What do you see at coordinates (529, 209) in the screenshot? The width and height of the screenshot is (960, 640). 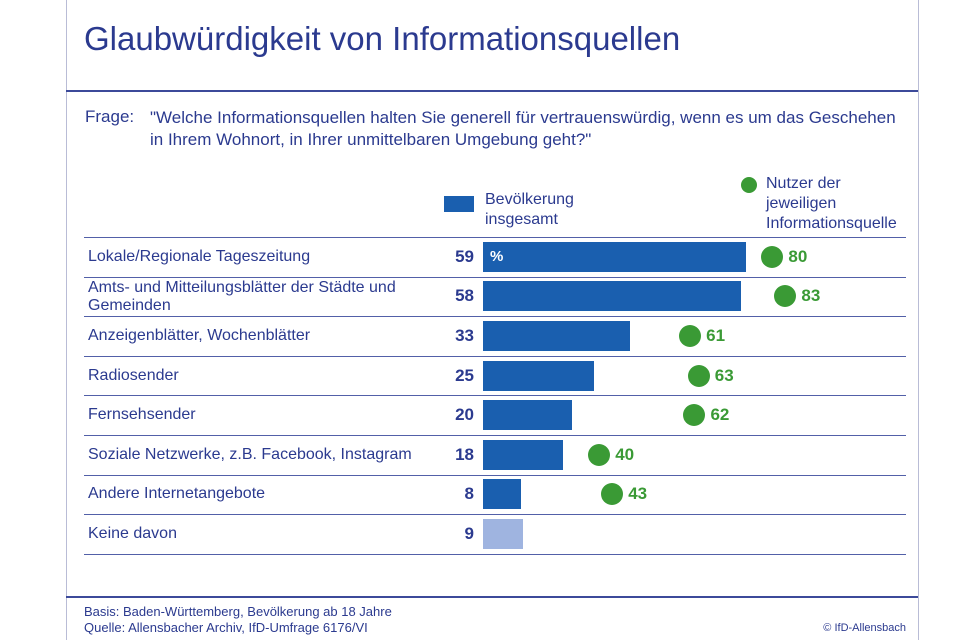 I see `legend-label-total: Bevölkerung insgesamt` at bounding box center [529, 209].